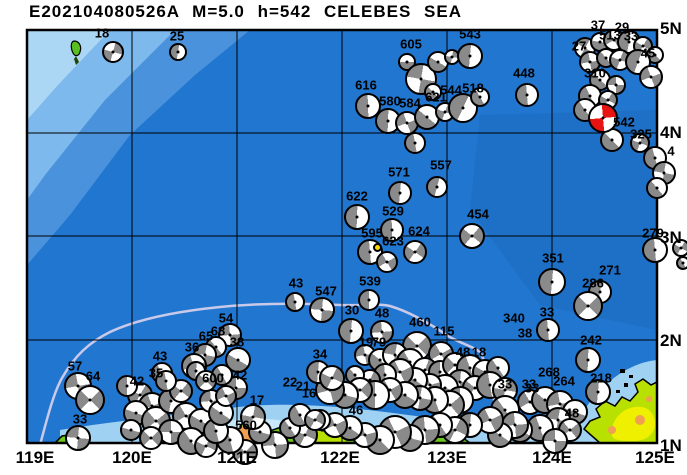 The width and height of the screenshot is (687, 475). I want to click on depth-label: 448, so click(524, 73).